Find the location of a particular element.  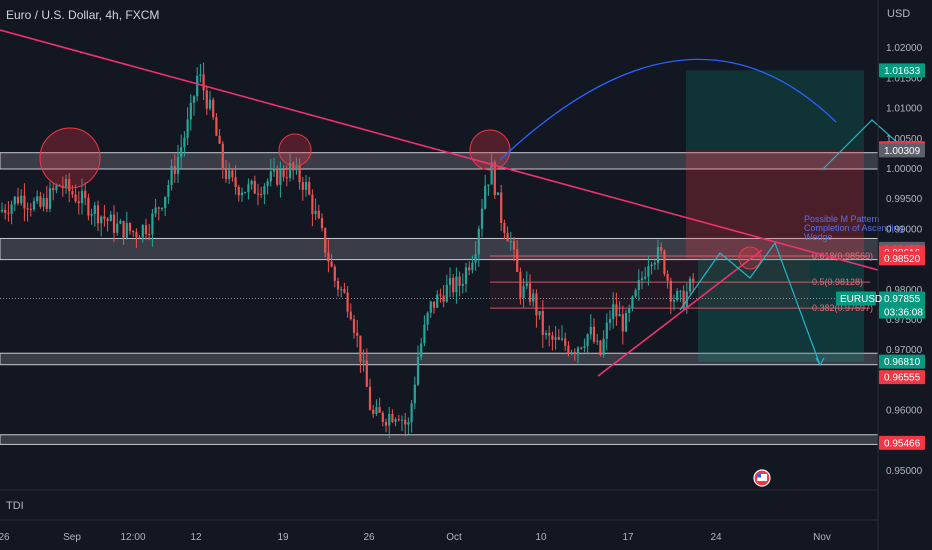

x-tick-2: 12:00 is located at coordinates (132, 537).